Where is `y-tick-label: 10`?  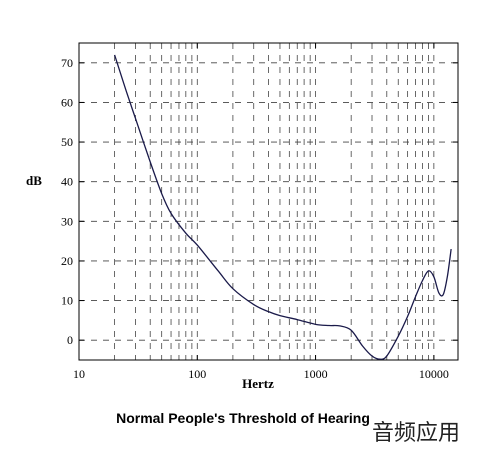 y-tick-label: 10 is located at coordinates (67, 301).